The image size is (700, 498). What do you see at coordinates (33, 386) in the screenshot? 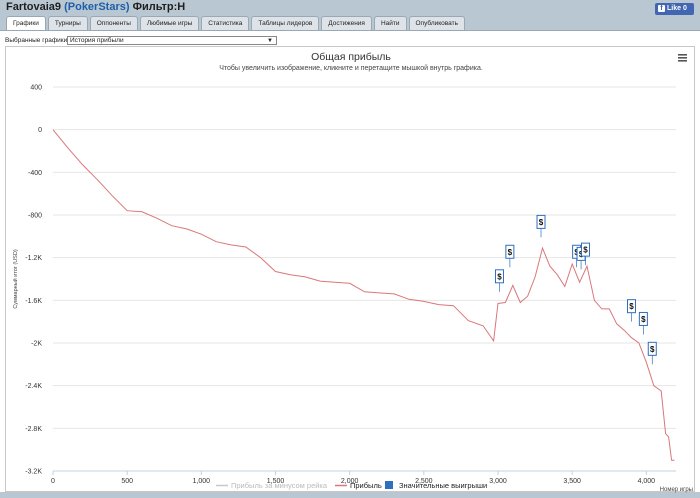
I see `y-tick-label: -2.4K` at bounding box center [33, 386].